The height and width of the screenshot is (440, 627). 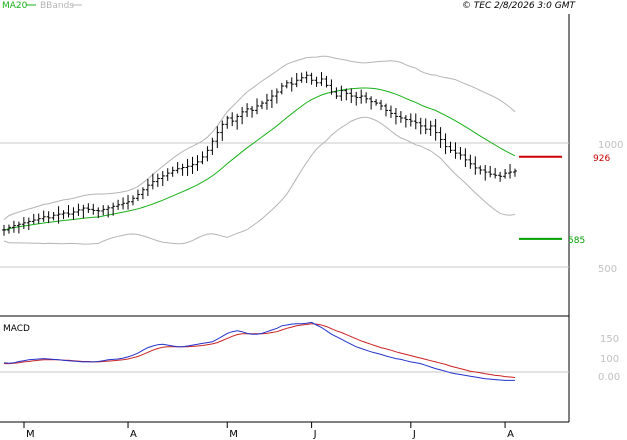 I want to click on y-tick-label-500: 500, so click(x=607, y=269).